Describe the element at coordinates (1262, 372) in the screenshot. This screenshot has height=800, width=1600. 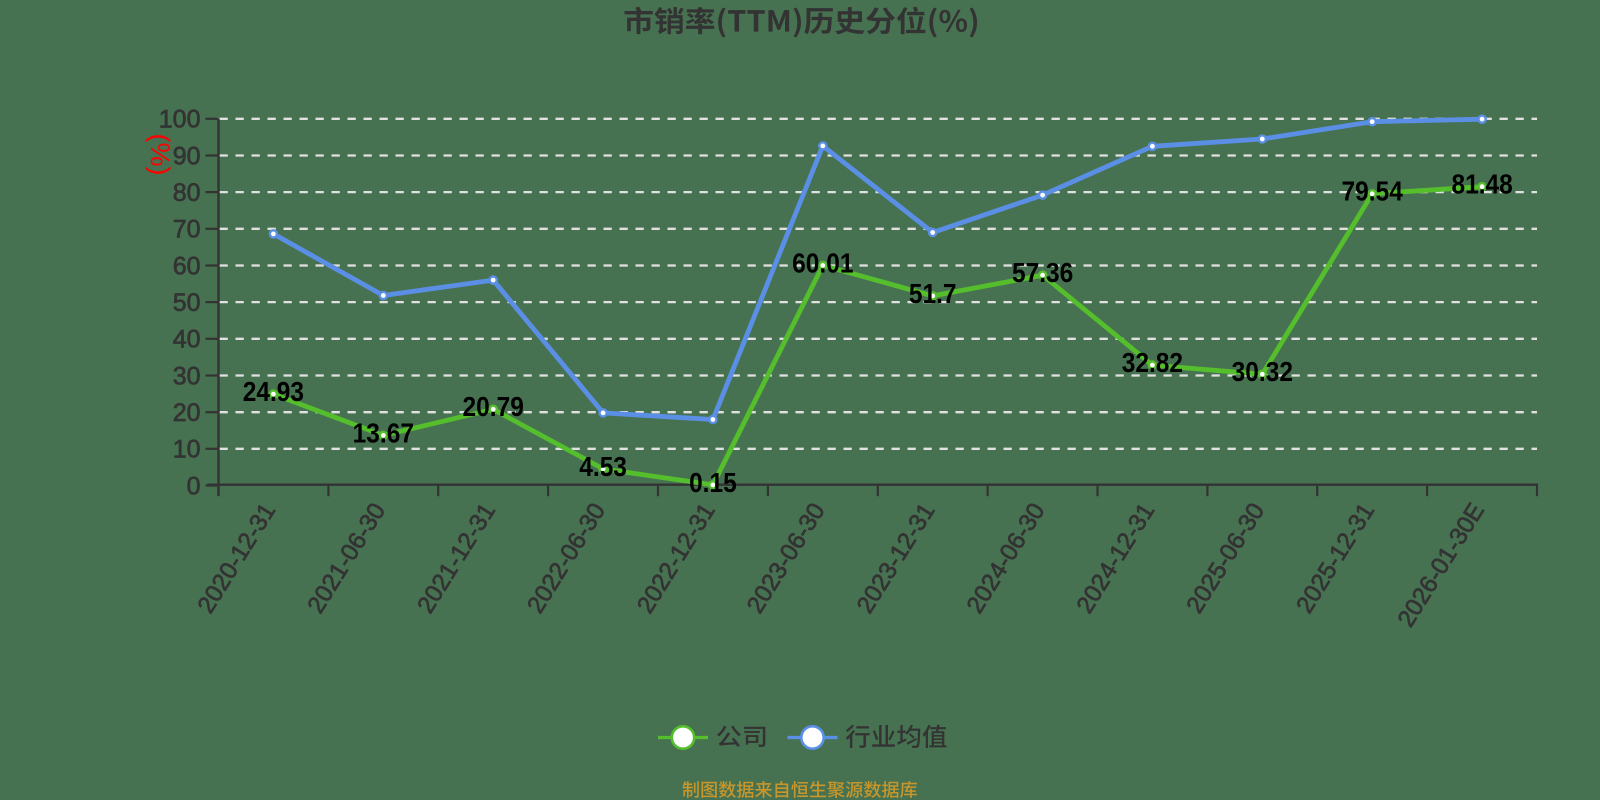
I see `svg-text: 30.32` at that location.